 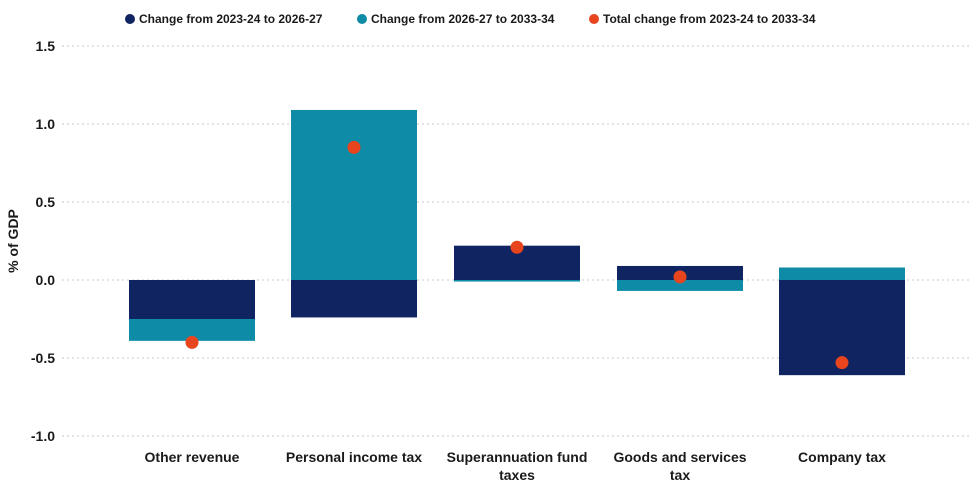 I want to click on y-axis-ticks: 1.5 1.0 0.5 0.0 -0.5 -1.0, so click(x=43, y=241).